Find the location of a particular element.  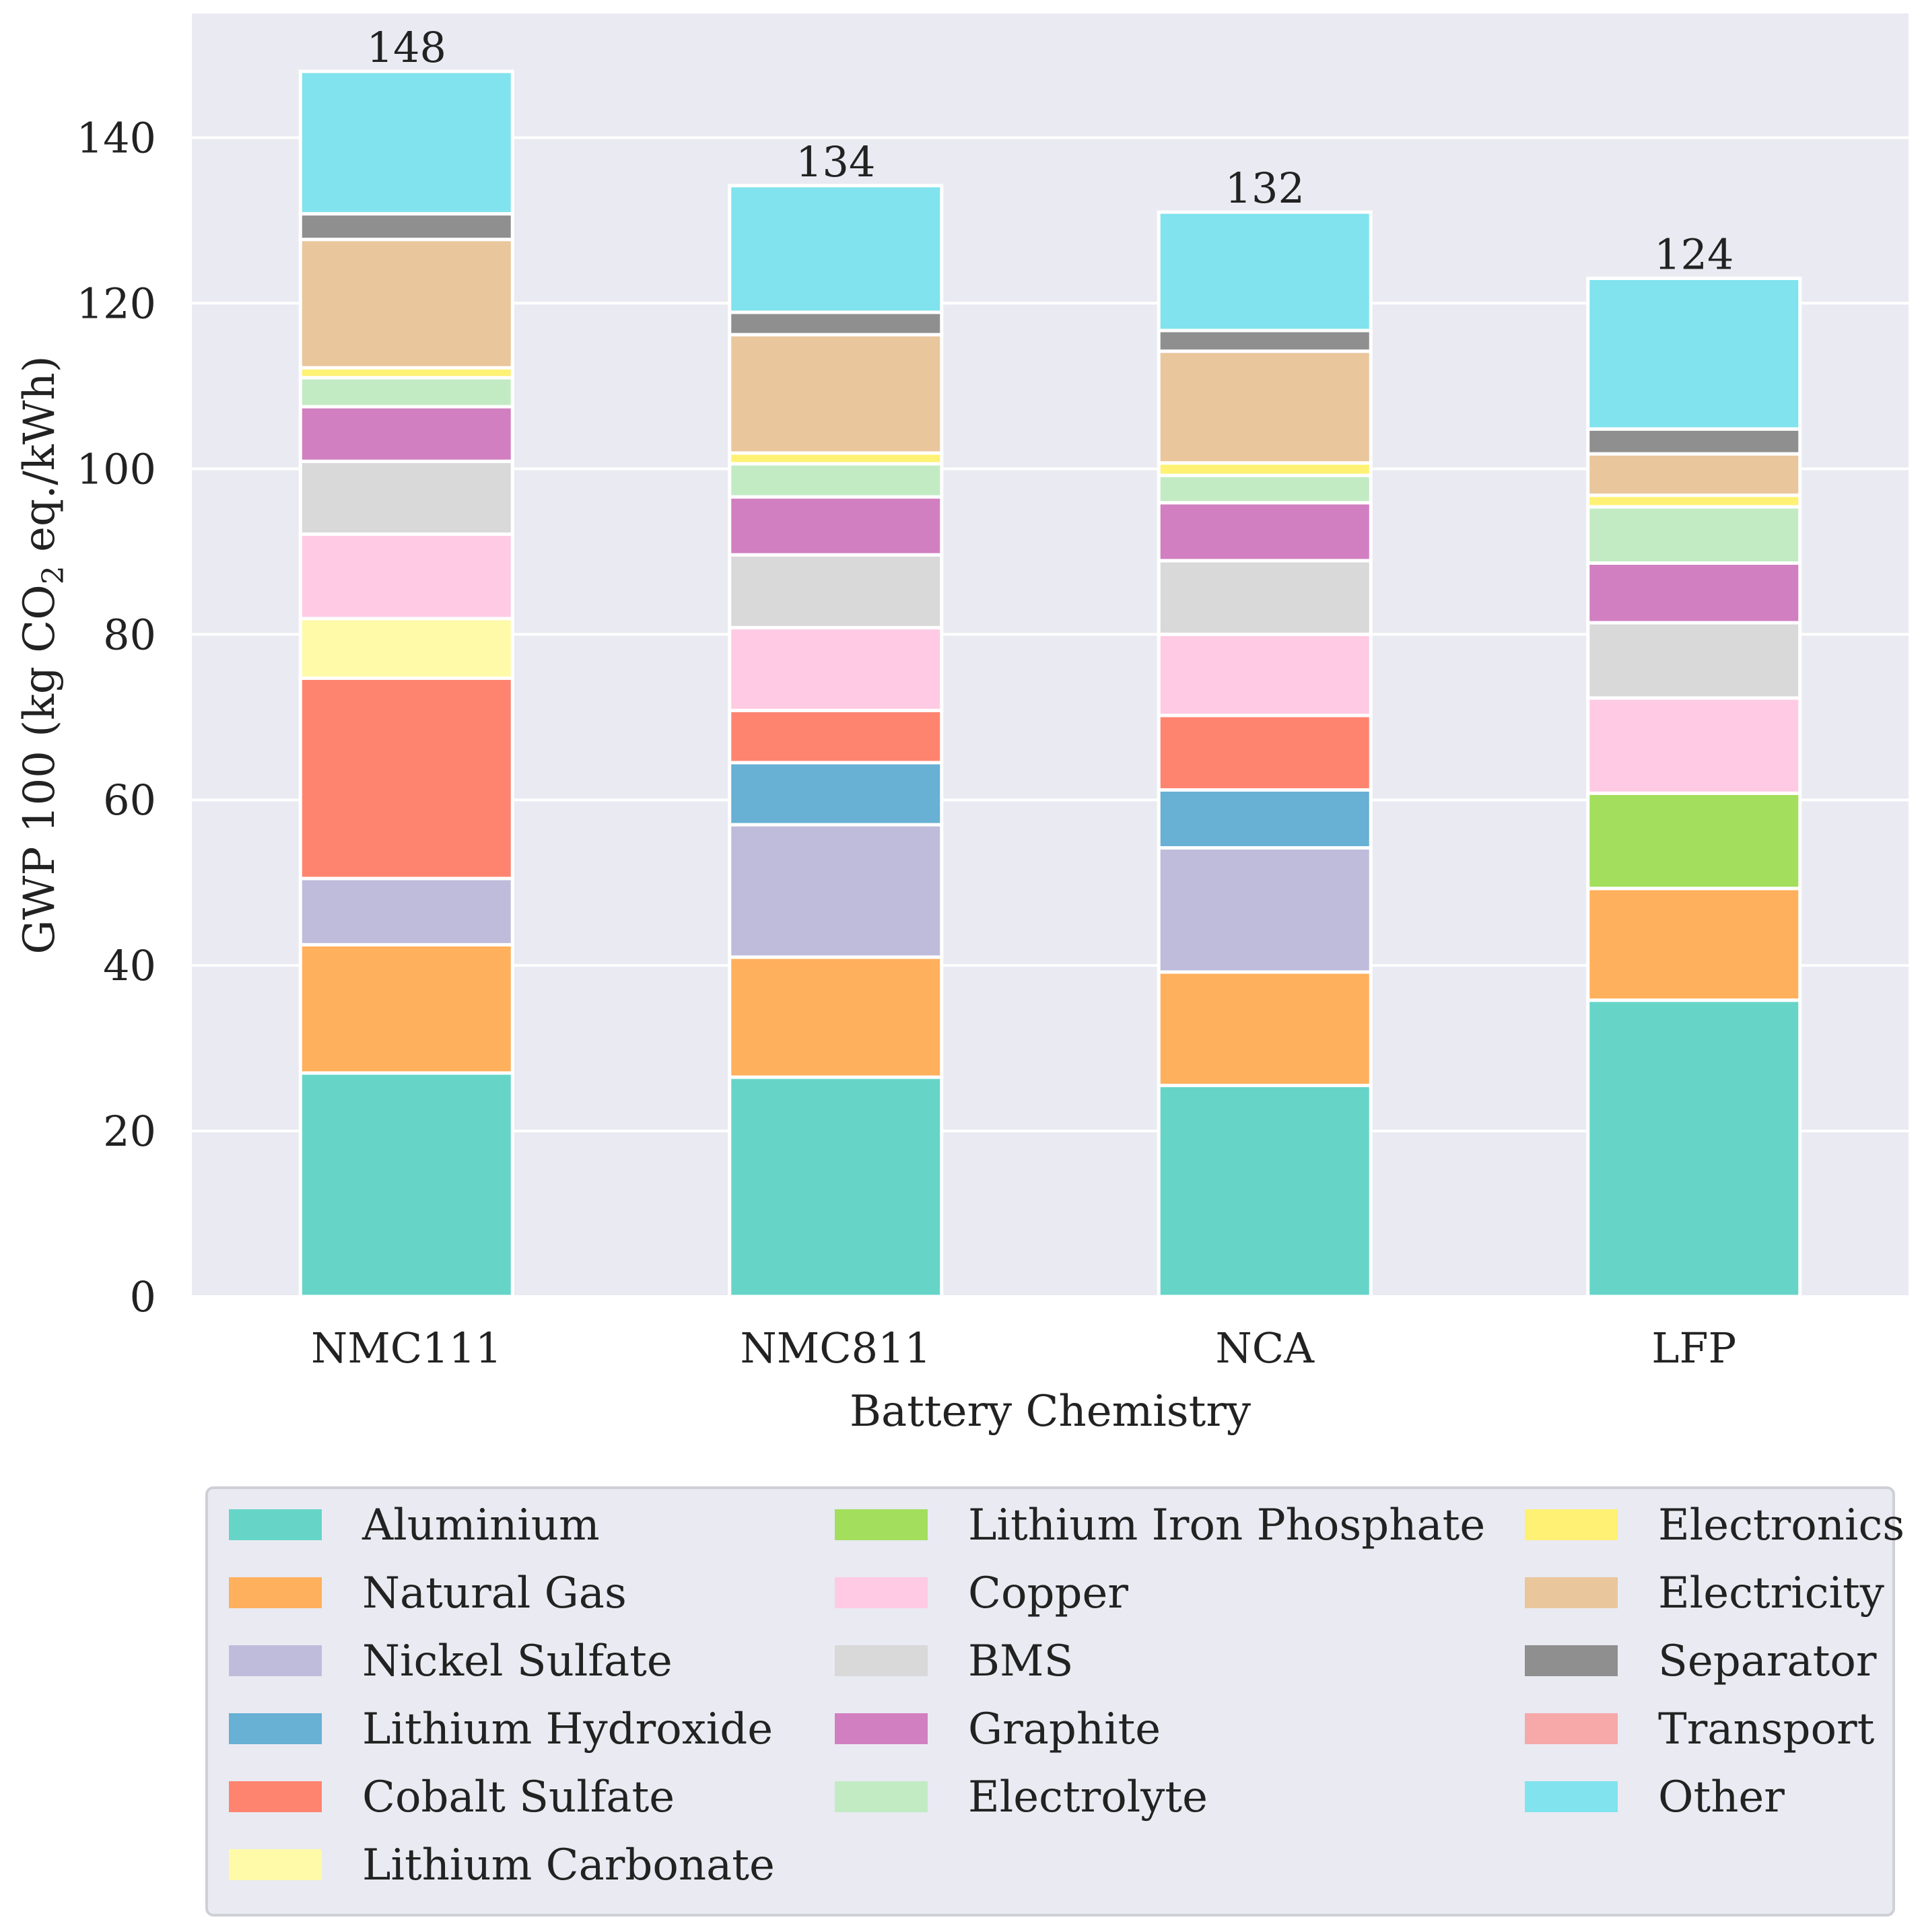

bar-segment-lithium-carbonate is located at coordinates (406, 648).